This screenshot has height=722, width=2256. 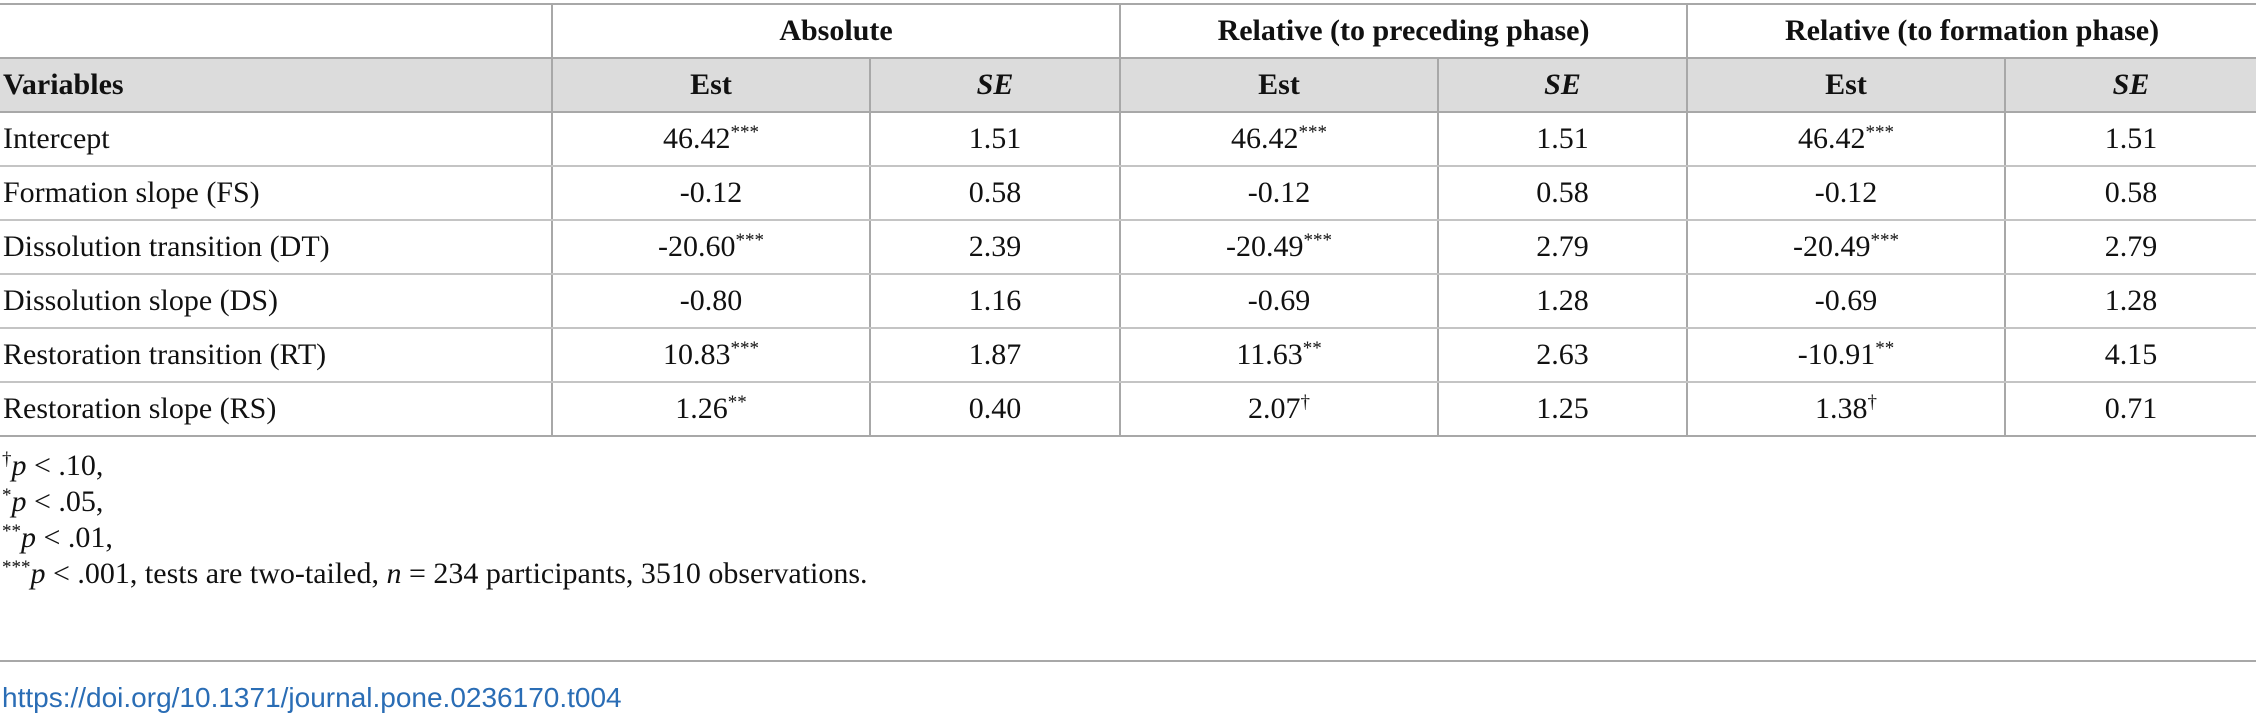 I want to click on cell-value: 11.63, so click(x=1269, y=354).